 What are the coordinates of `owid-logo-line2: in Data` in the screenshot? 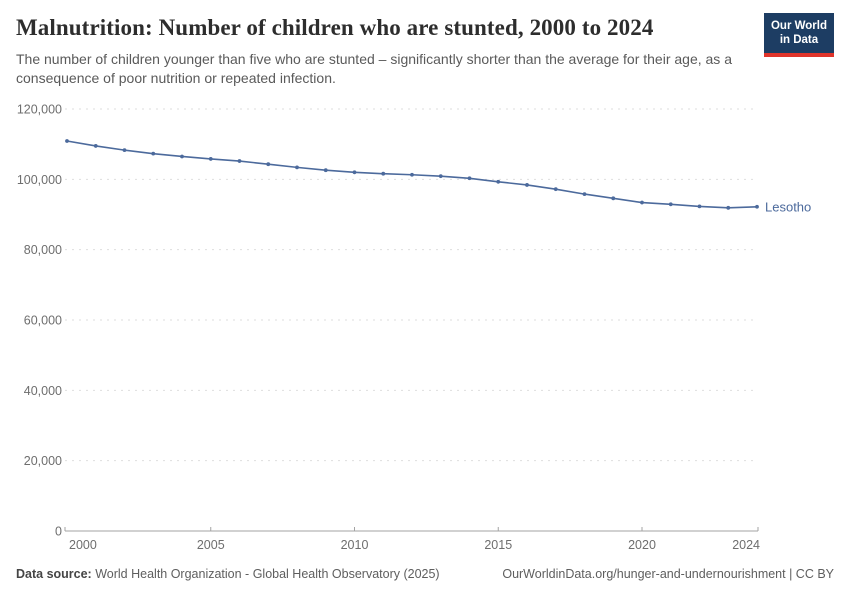 It's located at (799, 40).